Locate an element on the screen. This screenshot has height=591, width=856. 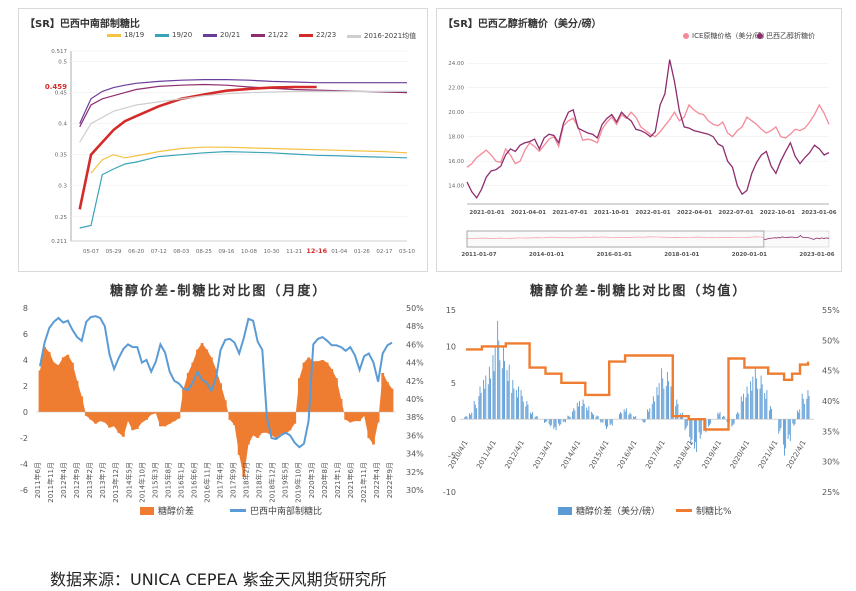
legend-item: 22/23 is located at coordinates (317, 35).